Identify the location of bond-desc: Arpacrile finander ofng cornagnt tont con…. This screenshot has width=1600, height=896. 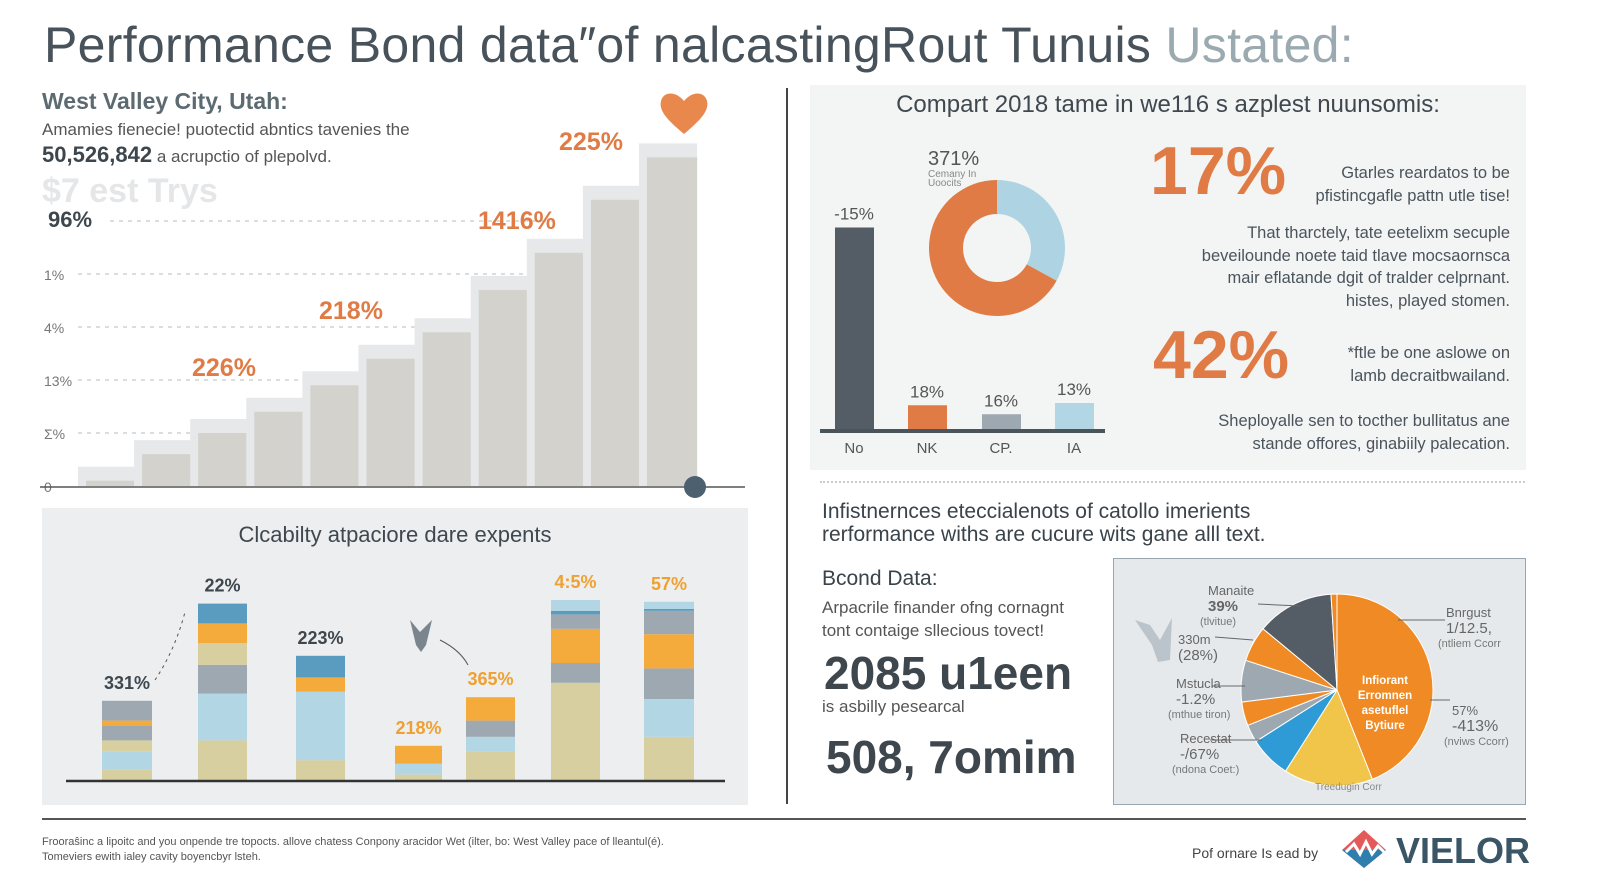
(943, 619).